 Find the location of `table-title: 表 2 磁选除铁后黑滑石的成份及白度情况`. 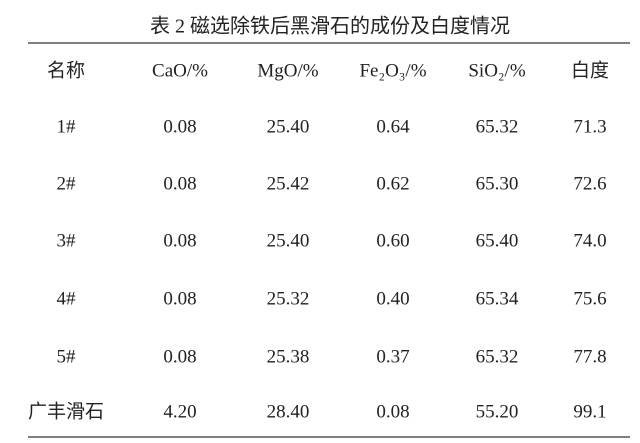

table-title: 表 2 磁选除铁后黑滑石的成份及白度情况 is located at coordinates (330, 26).